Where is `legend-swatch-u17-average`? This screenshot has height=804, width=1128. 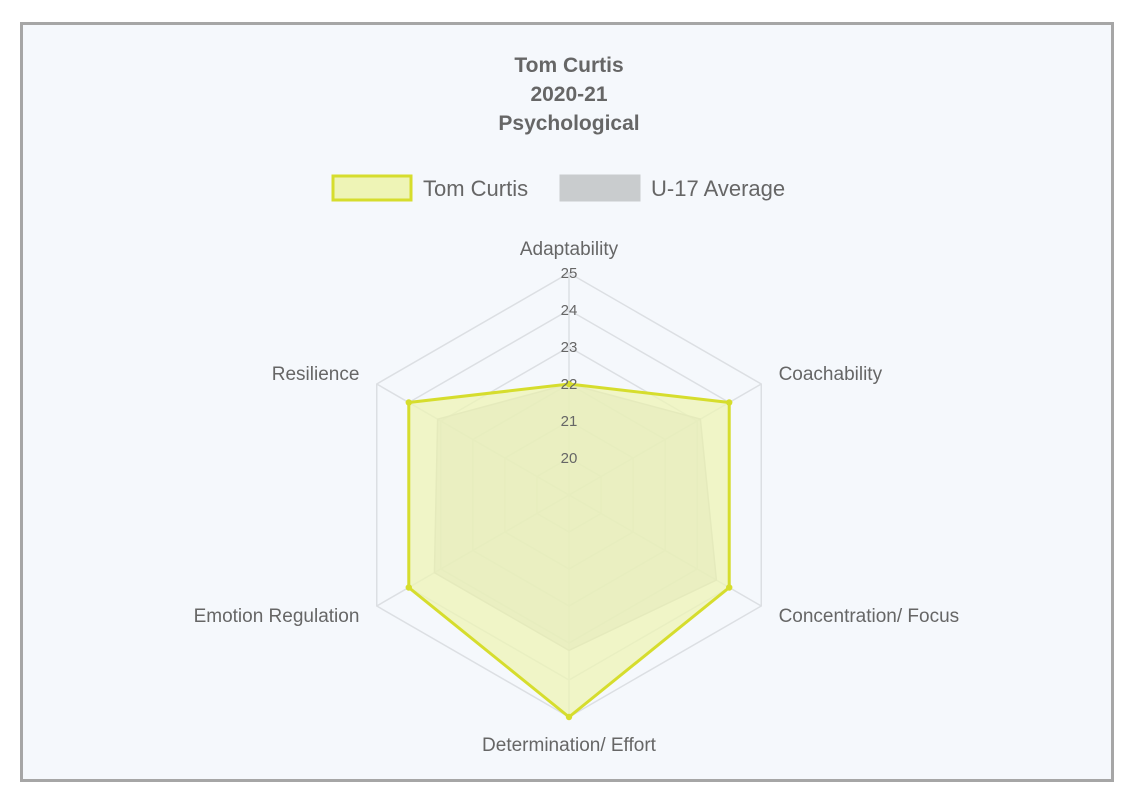 legend-swatch-u17-average is located at coordinates (600, 188).